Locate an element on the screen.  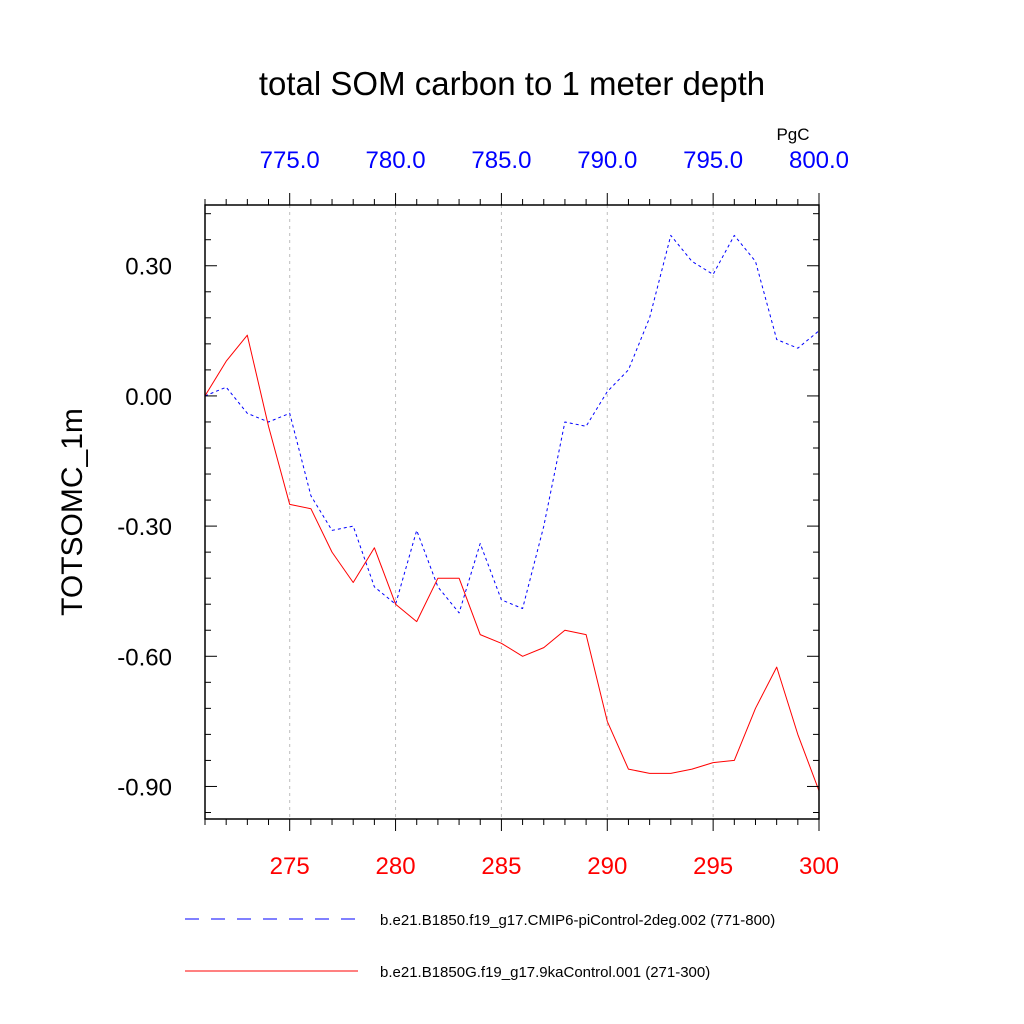
y-axis-tick-label: -0.30 is located at coordinates (144, 527).